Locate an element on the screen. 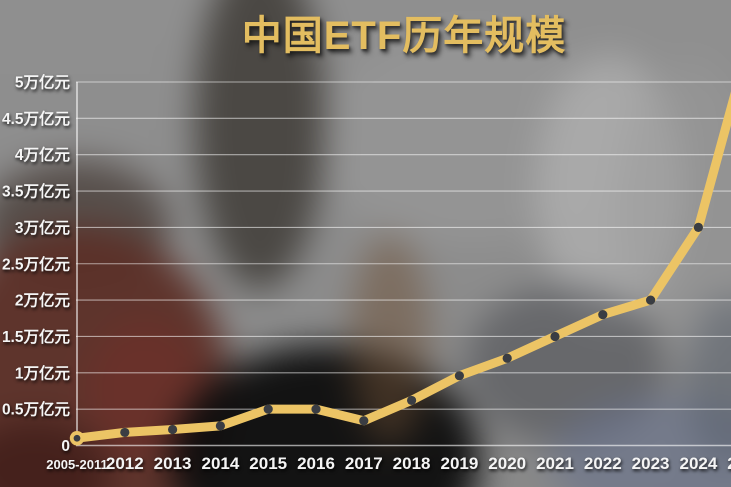 Image resolution: width=731 pixels, height=487 pixels. x-axis-label: 2013 is located at coordinates (173, 463).